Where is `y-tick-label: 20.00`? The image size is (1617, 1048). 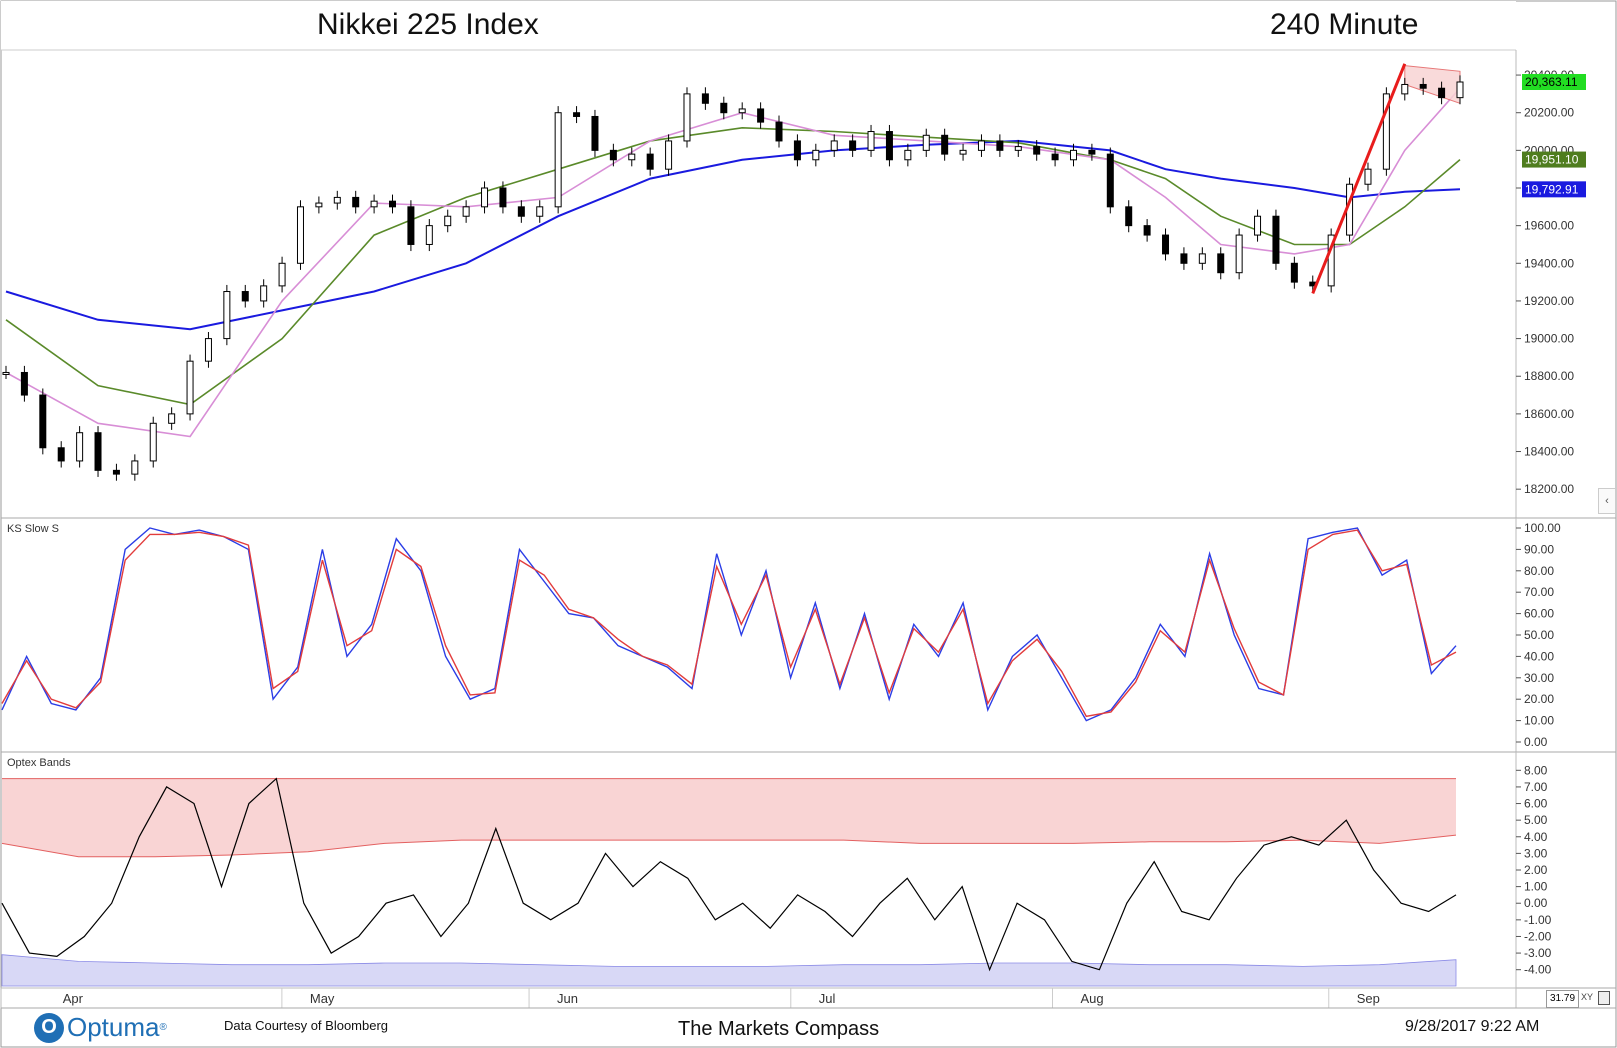
y-tick-label: 20.00 is located at coordinates (1539, 699).